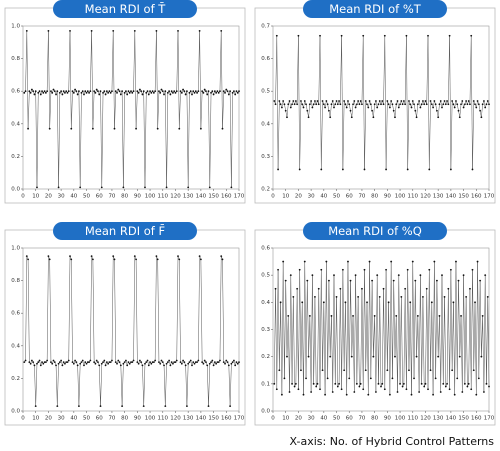 Image resolution: width=500 pixels, height=451 pixels. I want to click on y-tick-label: 0.2, so click(265, 190).